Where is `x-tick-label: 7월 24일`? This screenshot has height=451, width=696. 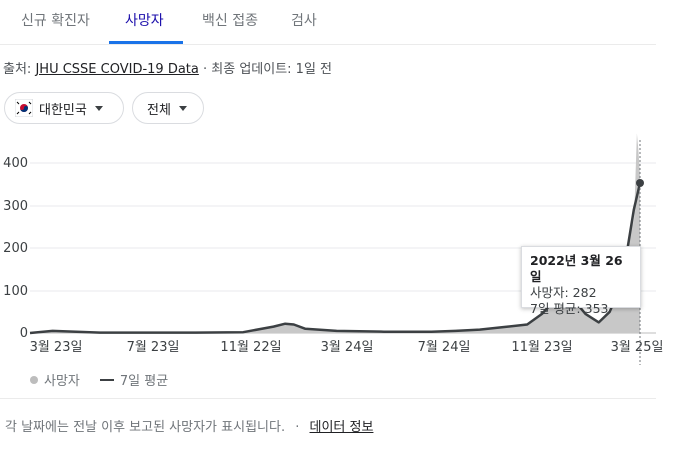
x-tick-label: 7월 24일 is located at coordinates (444, 347).